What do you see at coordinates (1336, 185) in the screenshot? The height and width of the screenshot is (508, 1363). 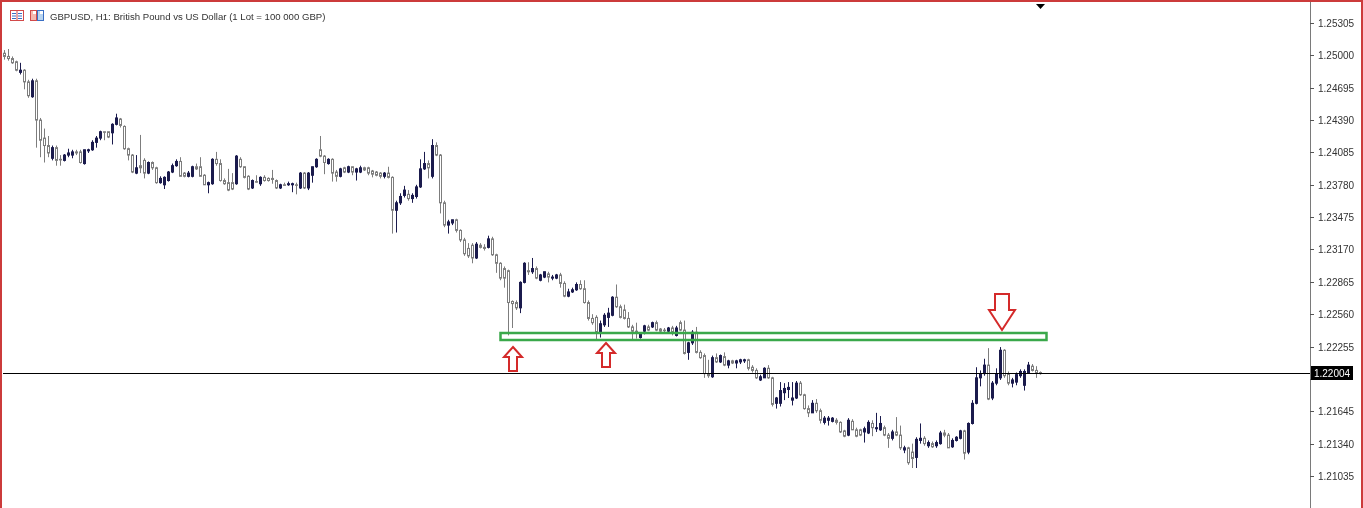 I see `y-tick-label: 1.23780` at bounding box center [1336, 185].